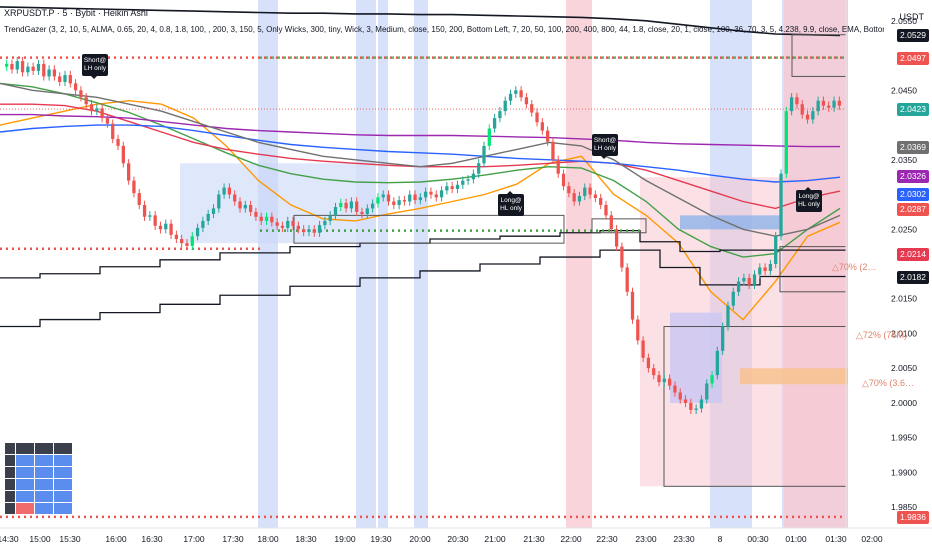 This screenshot has height=550, width=932. What do you see at coordinates (70, 539) in the screenshot?
I see `x-tick-2: 15:30` at bounding box center [70, 539].